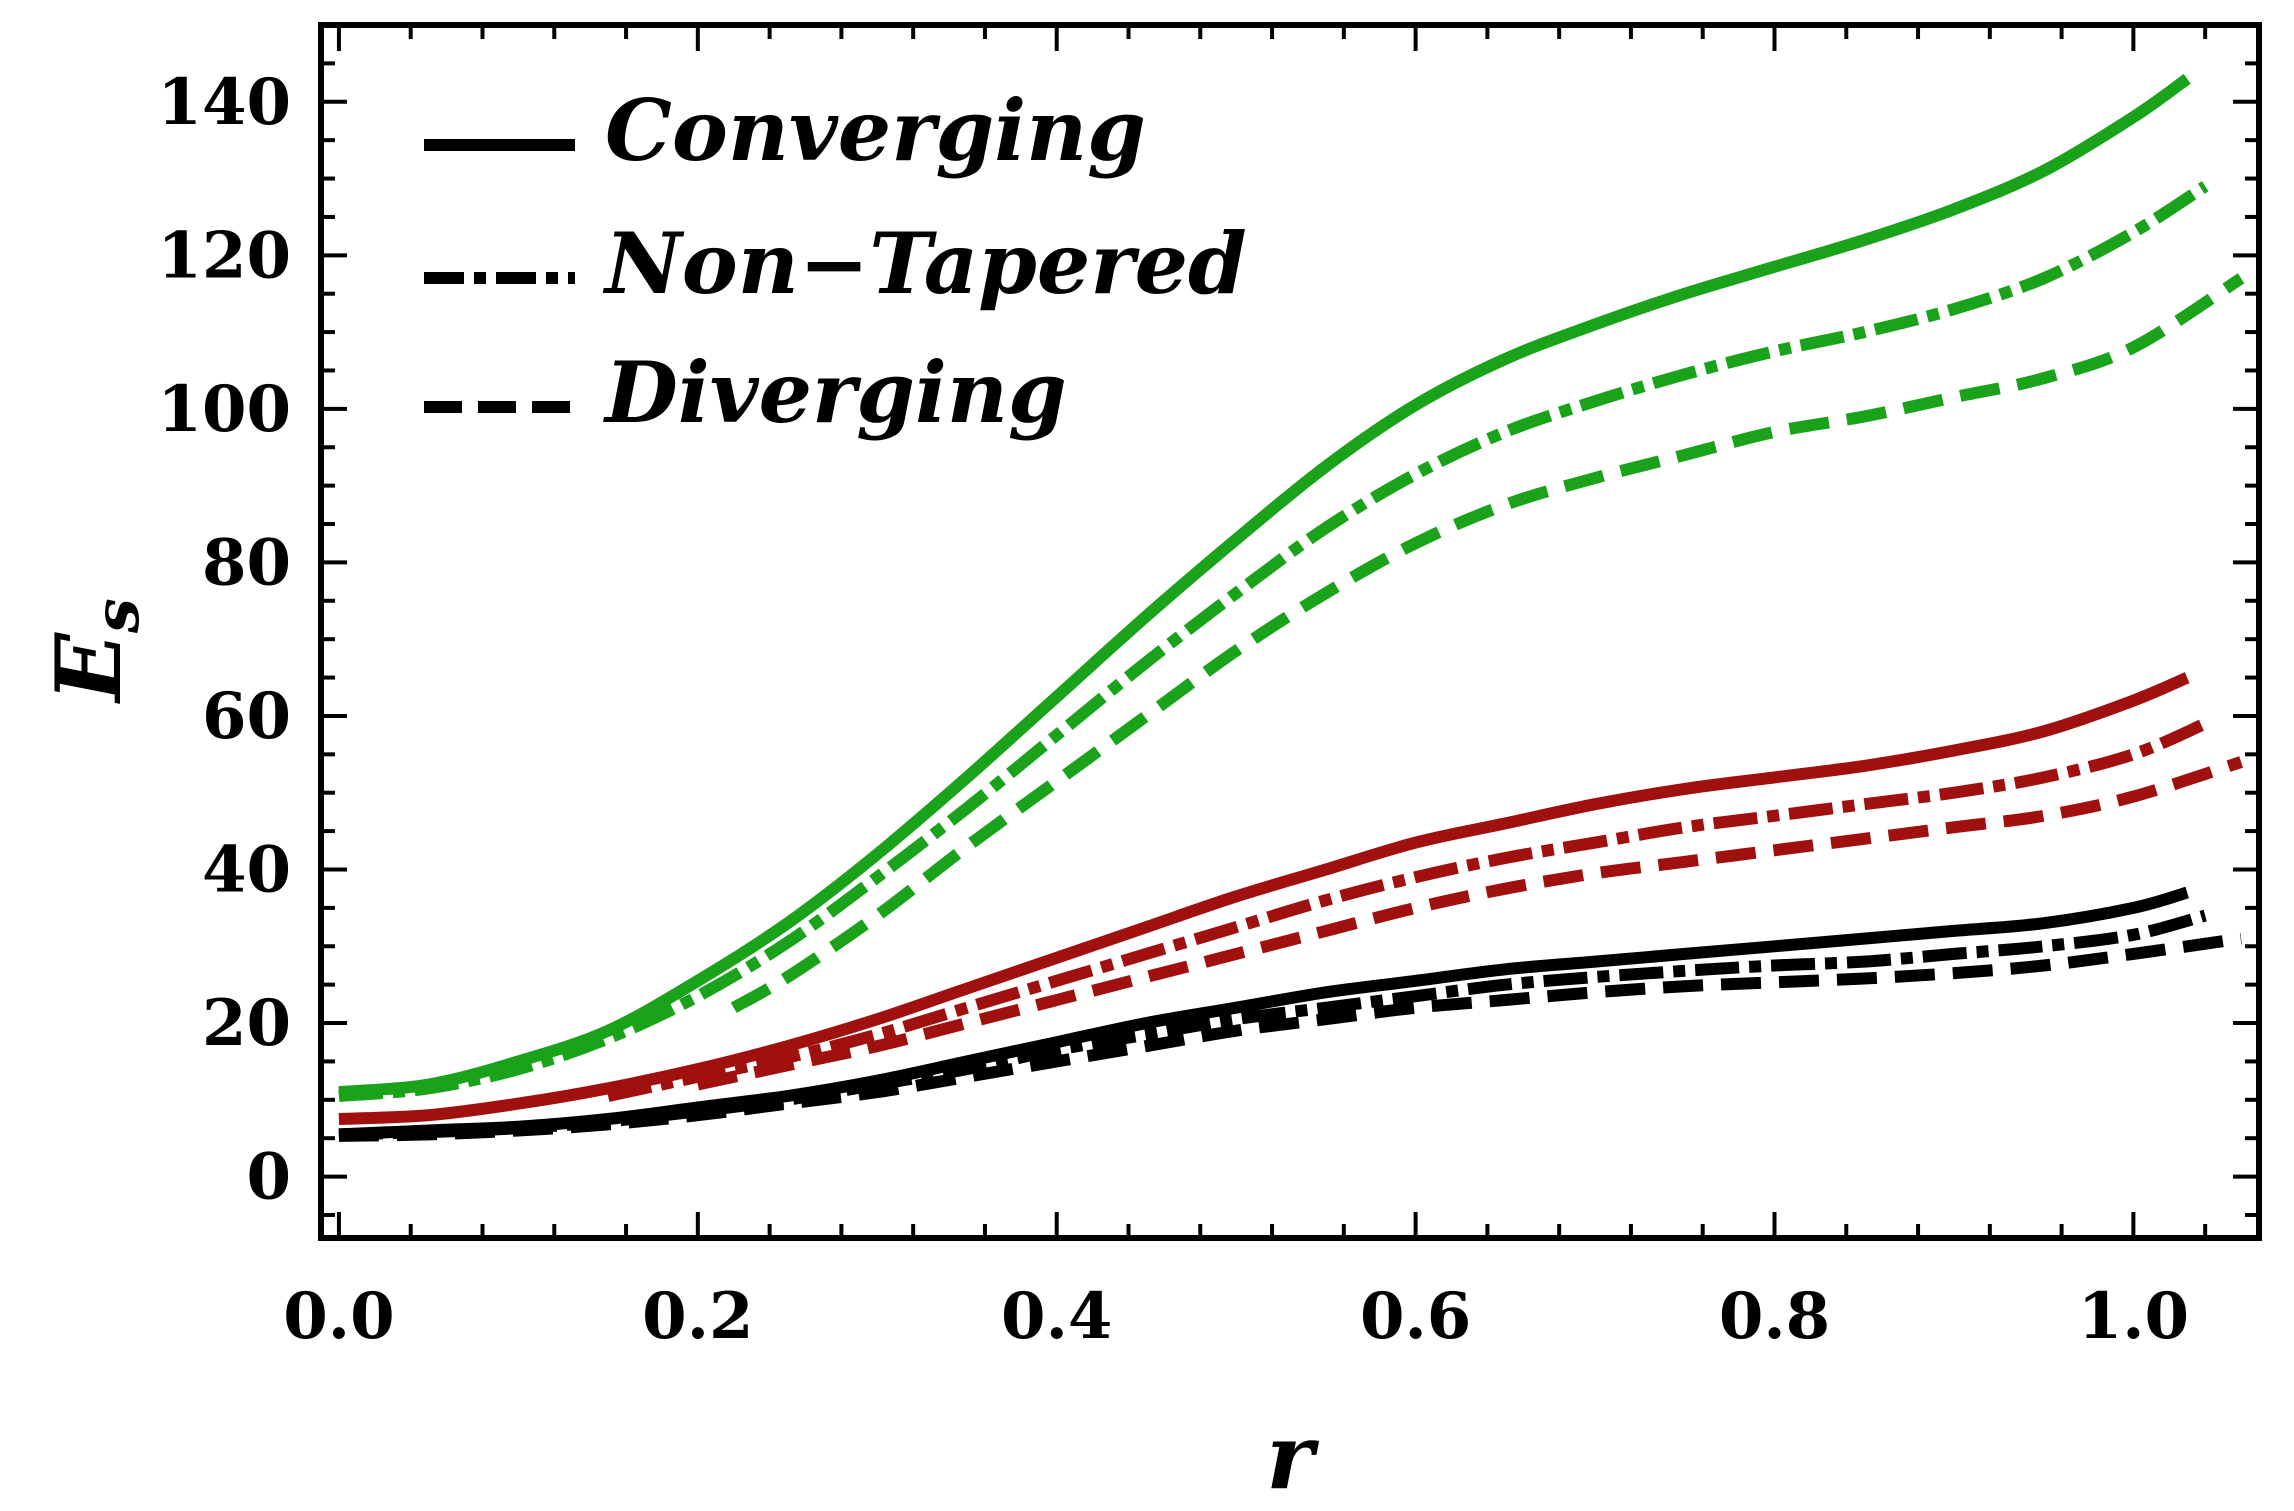  I want to click on y-tick-label: 0, so click(268, 1177).